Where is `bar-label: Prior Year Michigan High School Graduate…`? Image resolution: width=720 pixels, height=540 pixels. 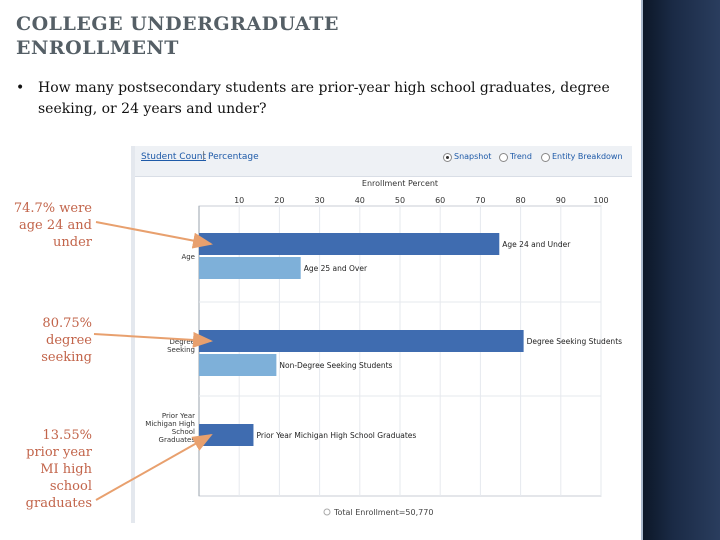 bar-label: Prior Year Michigan High School Graduate… is located at coordinates (336, 435).